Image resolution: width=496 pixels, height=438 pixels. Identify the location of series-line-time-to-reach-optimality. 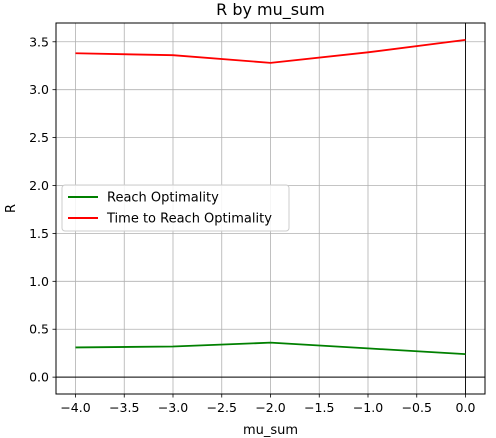
(270, 51).